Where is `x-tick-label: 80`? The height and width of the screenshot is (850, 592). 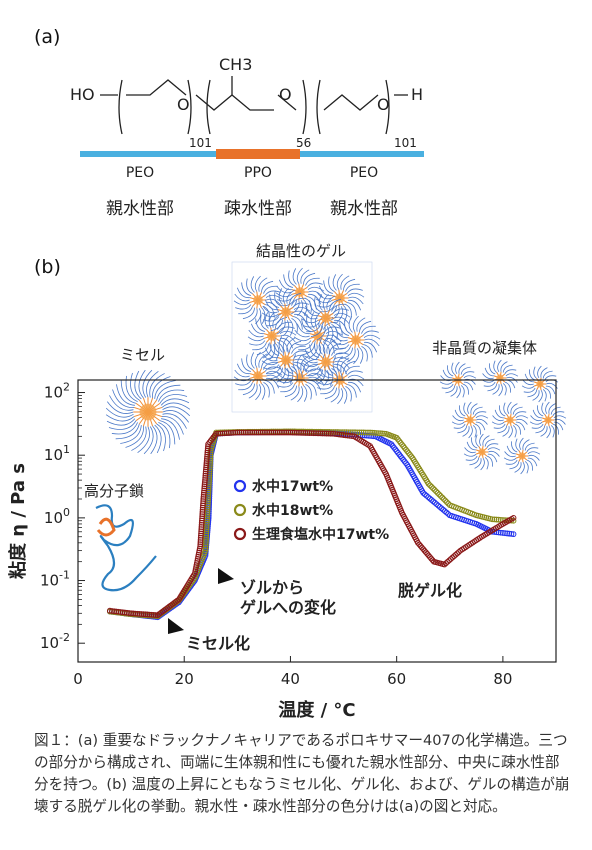 x-tick-label: 80 is located at coordinates (502, 679).